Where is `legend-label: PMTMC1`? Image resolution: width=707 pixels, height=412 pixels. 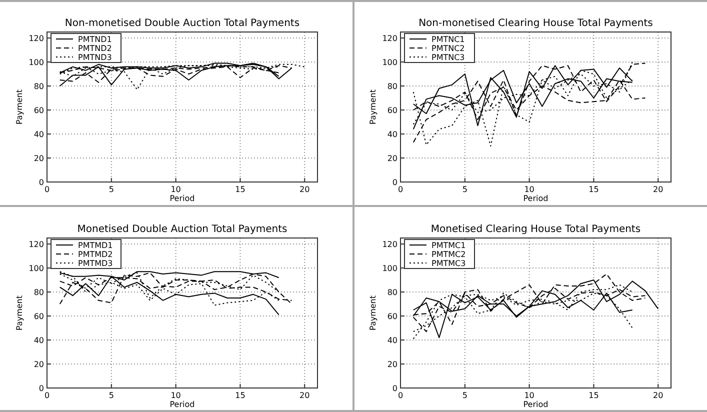 legend-label: PMTMC1 is located at coordinates (449, 245).